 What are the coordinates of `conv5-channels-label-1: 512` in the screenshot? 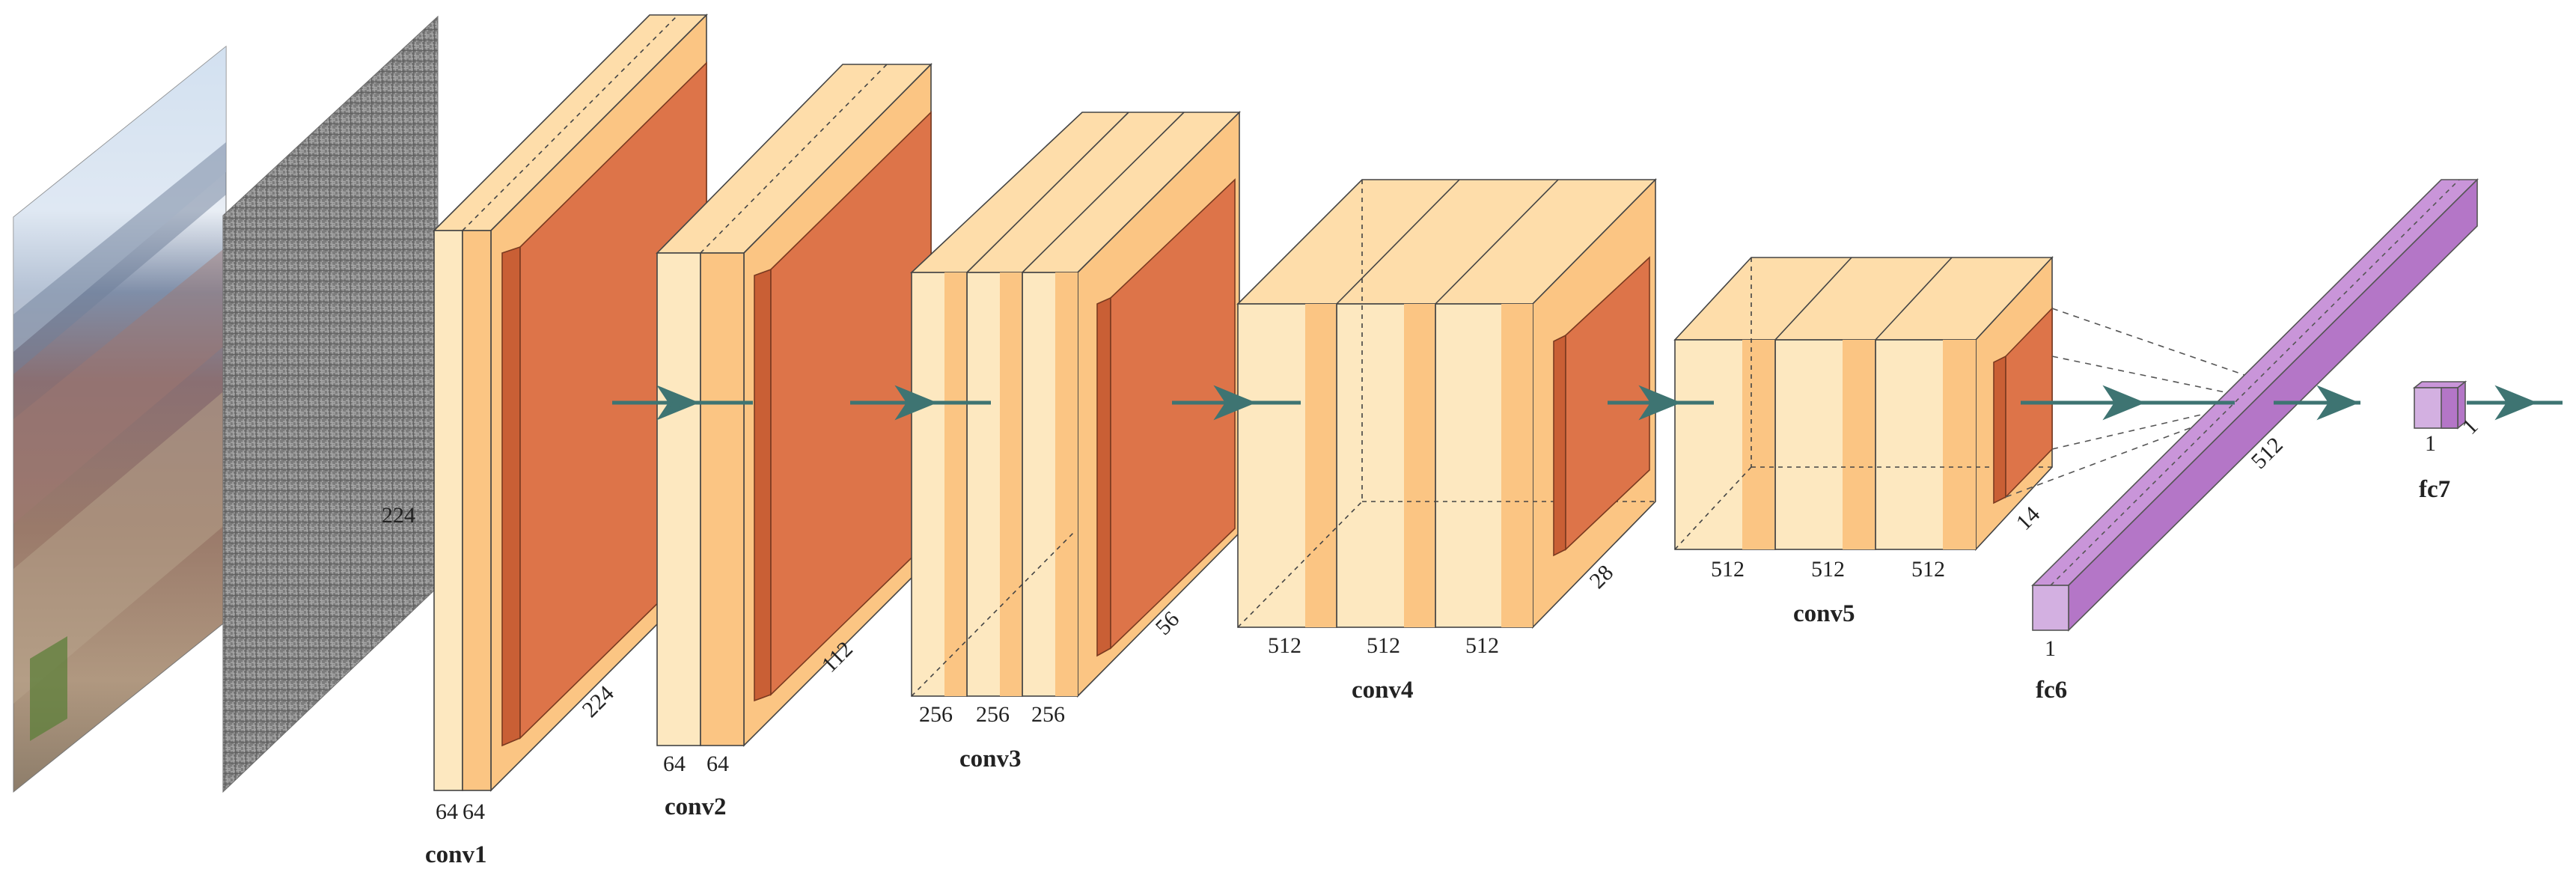 It's located at (1728, 569).